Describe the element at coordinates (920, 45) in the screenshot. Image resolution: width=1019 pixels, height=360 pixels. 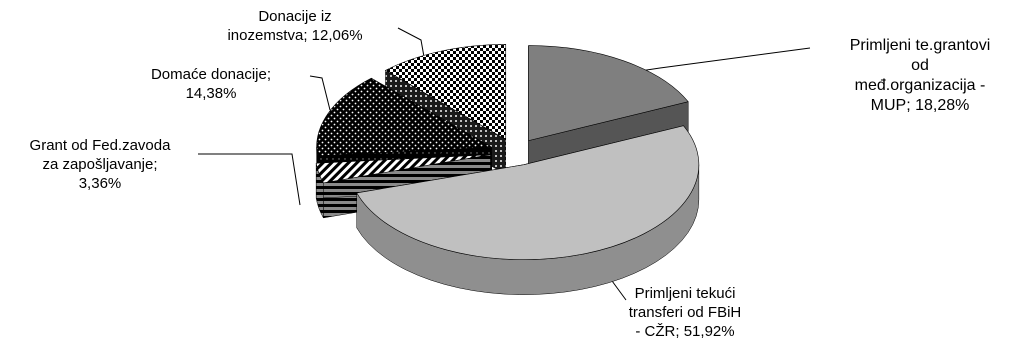
I see `slice-label-line: Primljeni te.grantovi` at that location.